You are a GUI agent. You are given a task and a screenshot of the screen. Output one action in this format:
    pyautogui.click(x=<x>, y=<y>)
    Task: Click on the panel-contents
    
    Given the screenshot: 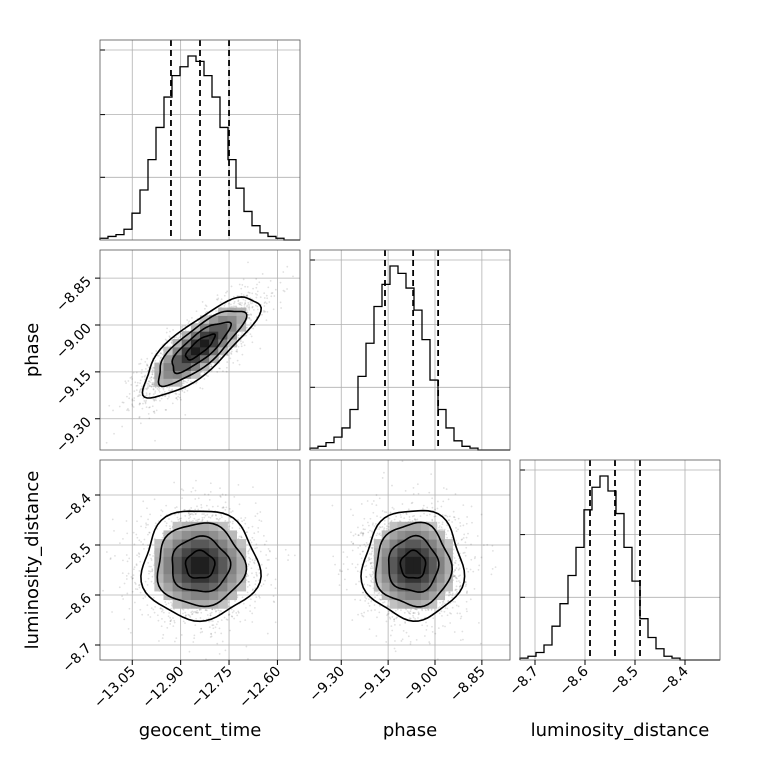 What is the action you would take?
    pyautogui.click(x=200, y=560)
    